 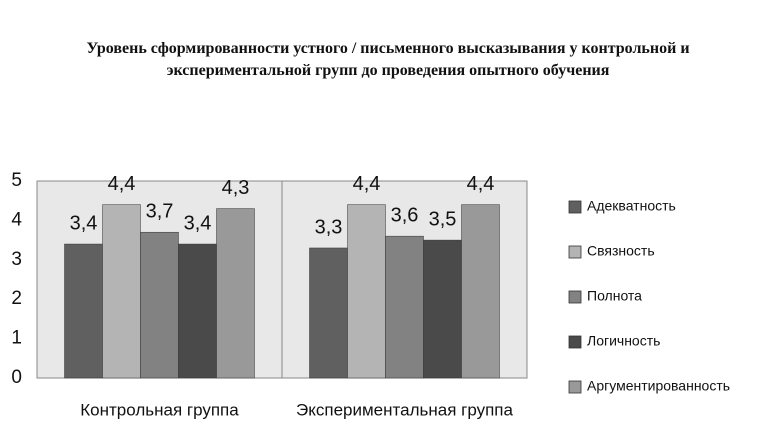 What do you see at coordinates (236, 188) in the screenshot?
I see `data-label: 4,3` at bounding box center [236, 188].